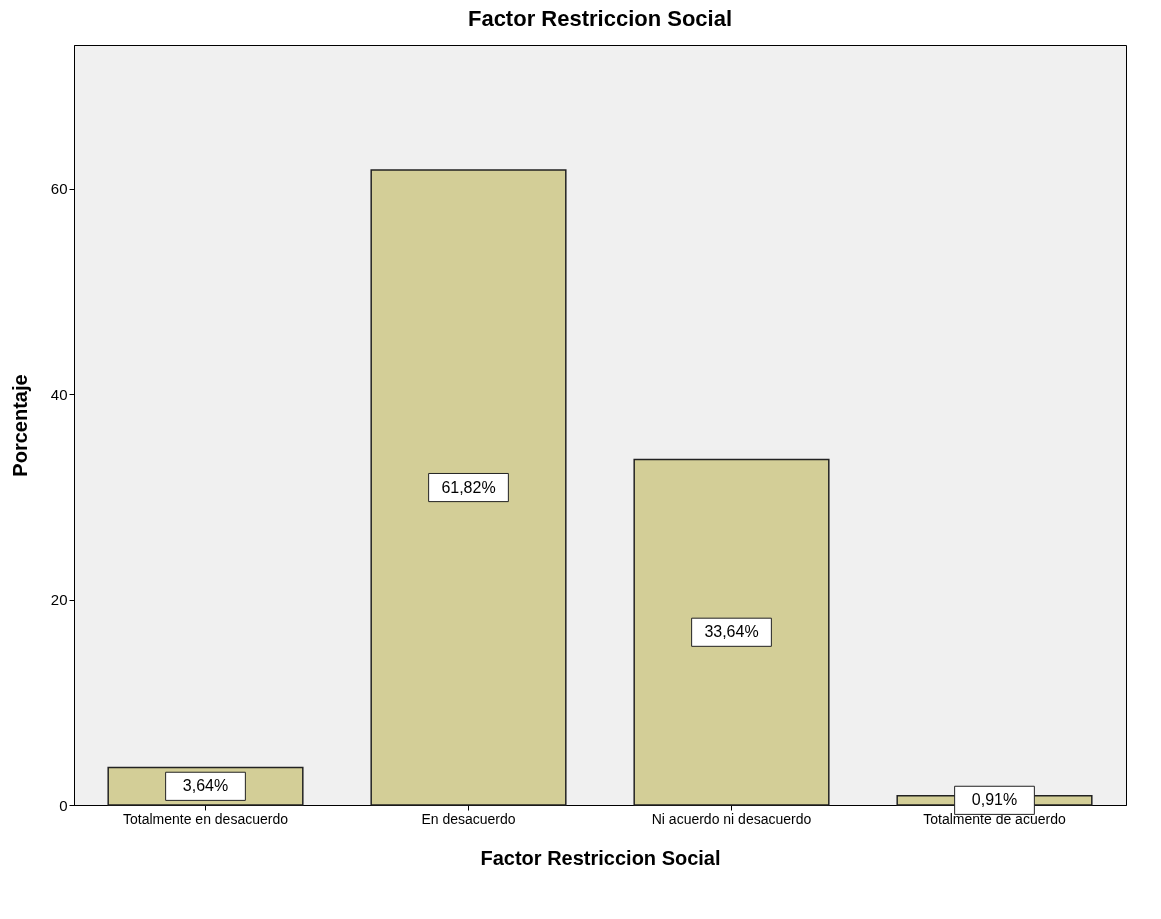  Describe the element at coordinates (468, 818) in the screenshot. I see `x-tick-label: En desacuerdo` at that location.